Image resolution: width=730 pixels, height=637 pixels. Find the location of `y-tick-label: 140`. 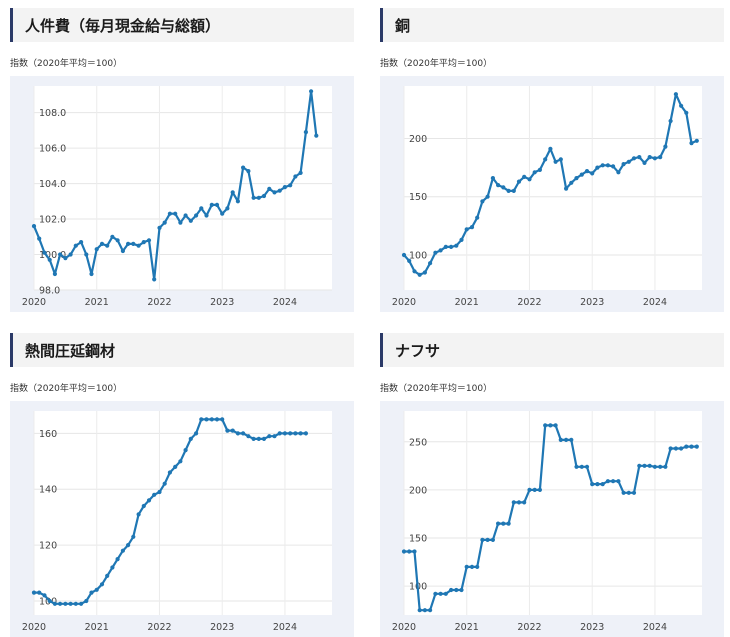

y-tick-label: 140 is located at coordinates (48, 490).